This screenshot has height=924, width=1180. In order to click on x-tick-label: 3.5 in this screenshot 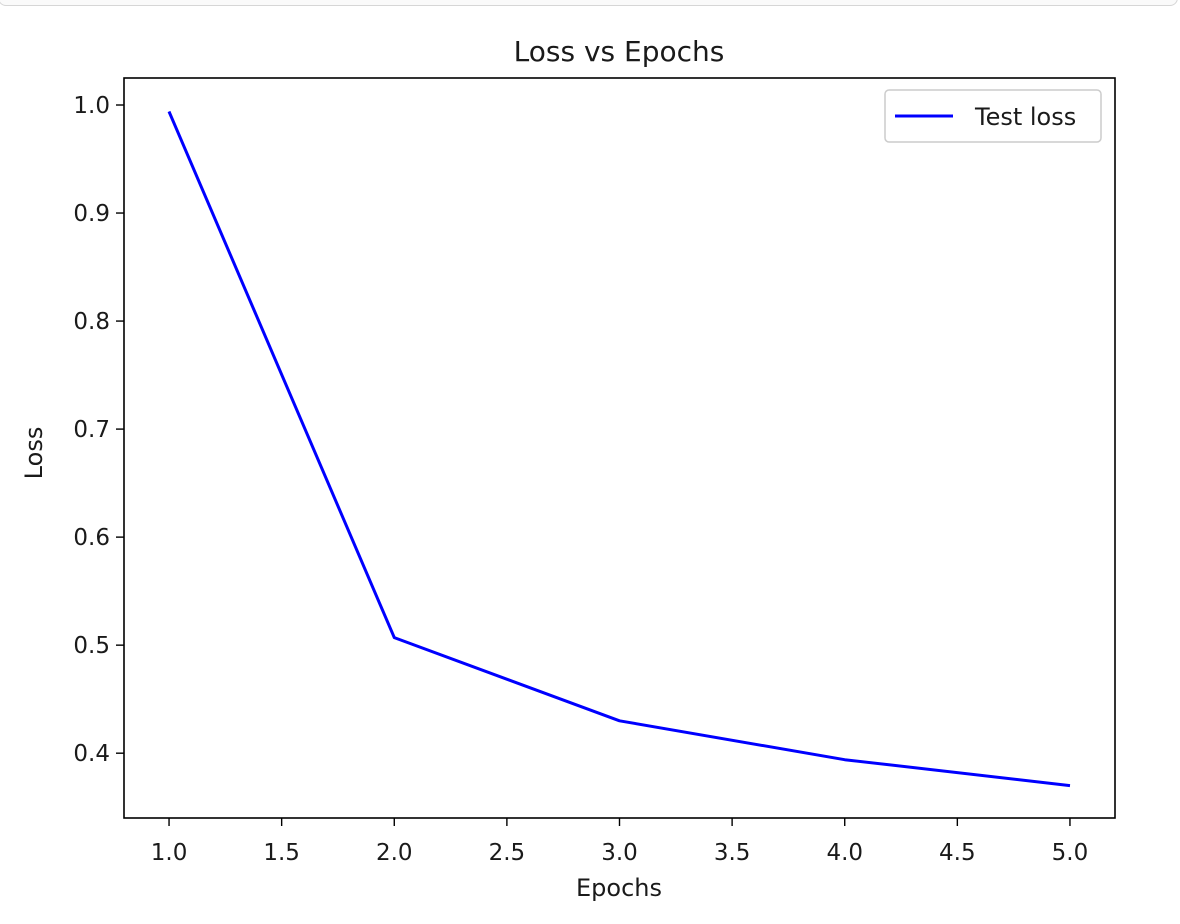, I will do `click(732, 853)`.